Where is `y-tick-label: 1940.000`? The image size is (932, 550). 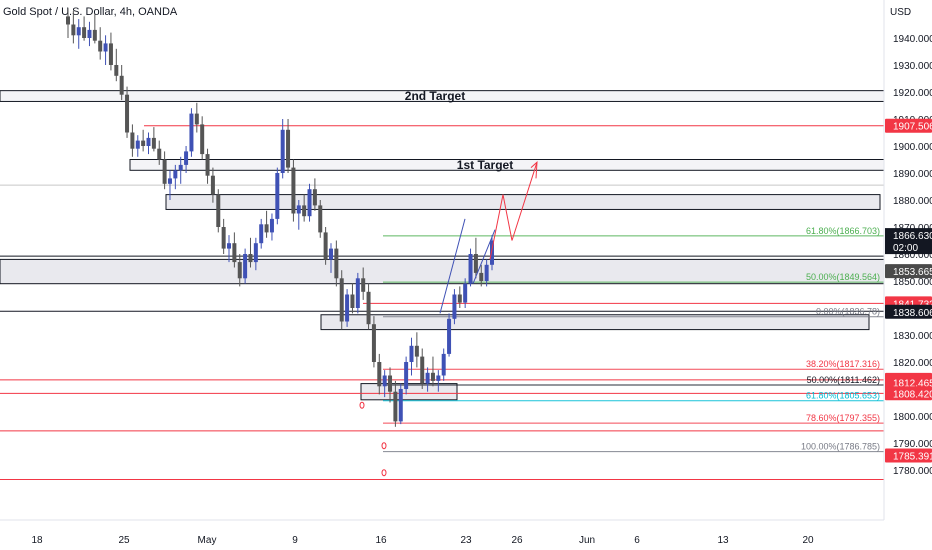
y-tick-label: 1940.000 is located at coordinates (912, 39).